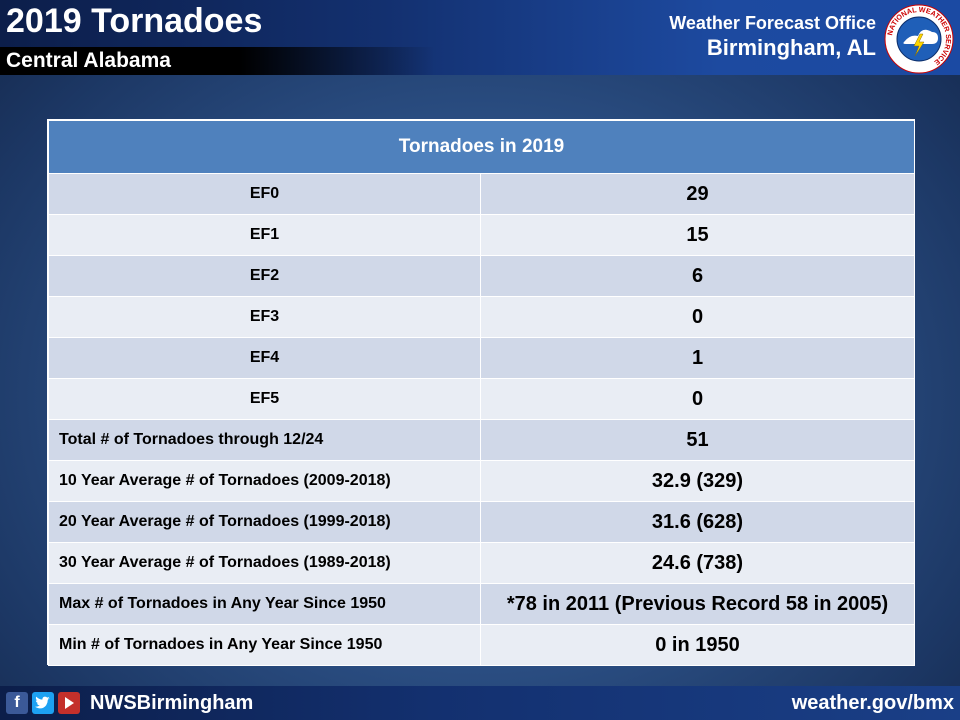 This screenshot has height=720, width=960. I want to click on table-row: EF3 0, so click(481, 317).